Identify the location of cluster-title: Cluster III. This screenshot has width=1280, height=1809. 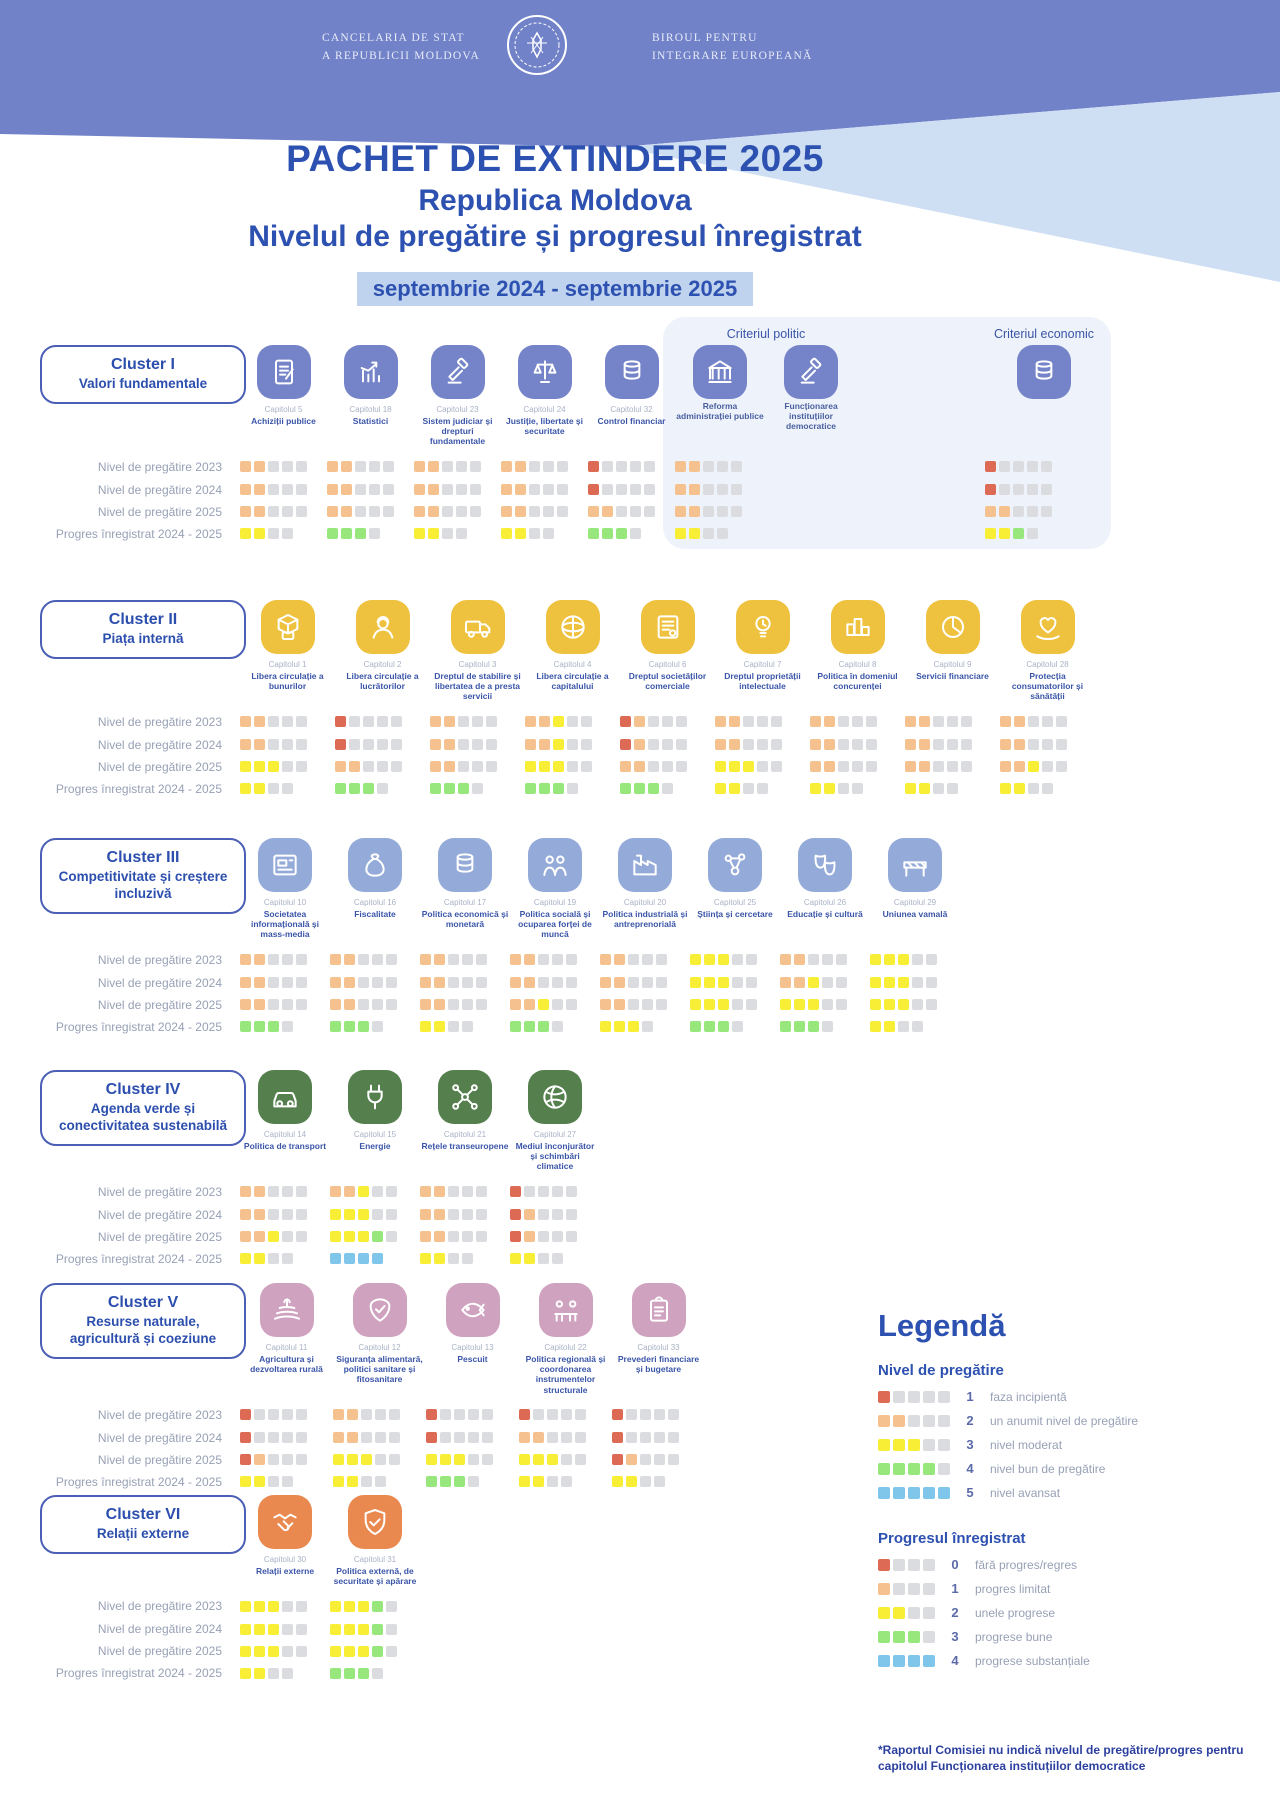
(143, 857).